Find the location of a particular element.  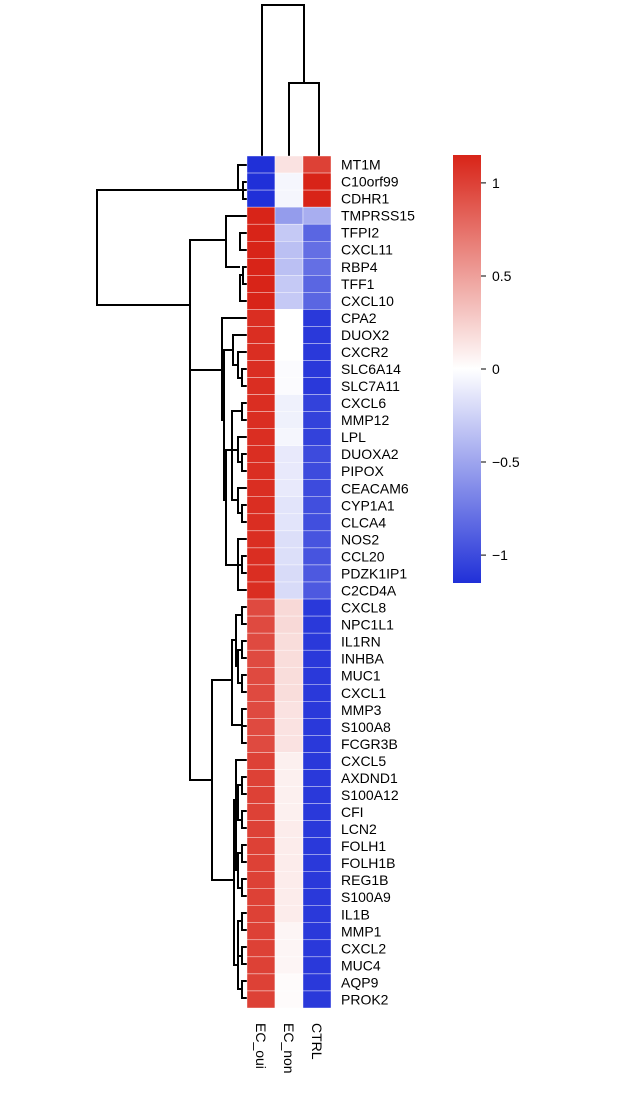

row-label: MUC1 is located at coordinates (361, 676).